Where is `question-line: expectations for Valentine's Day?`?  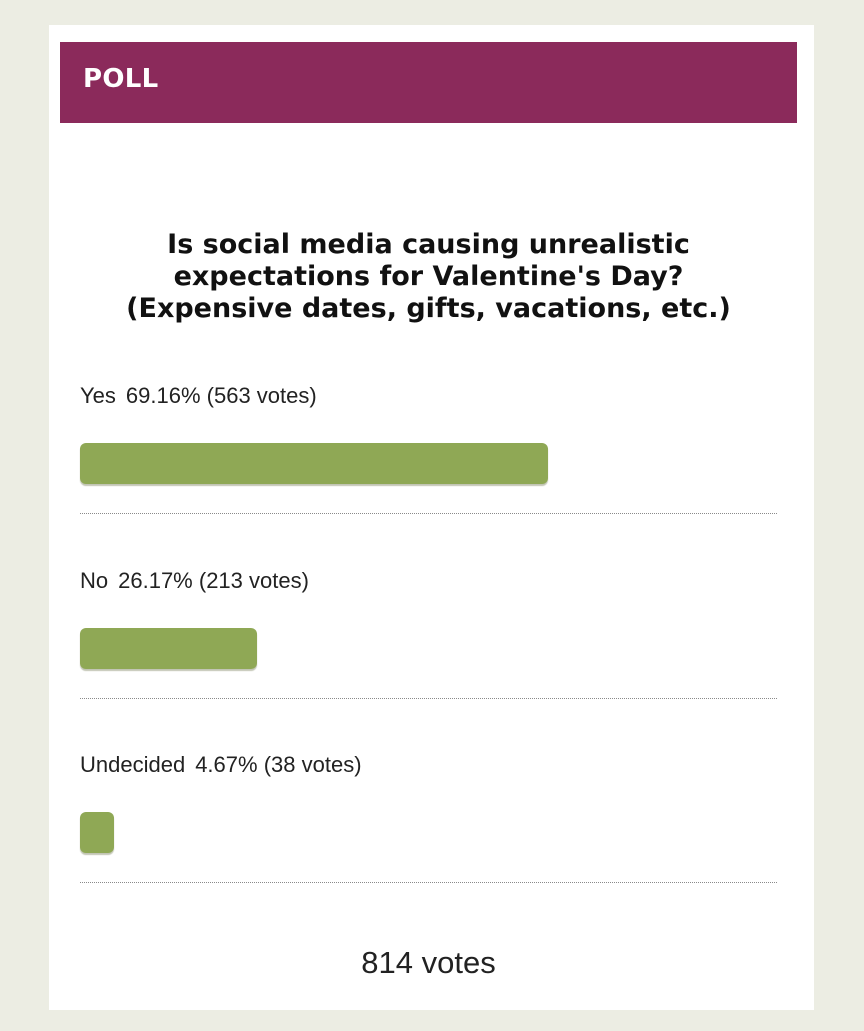
question-line: expectations for Valentine's Day? is located at coordinates (428, 276).